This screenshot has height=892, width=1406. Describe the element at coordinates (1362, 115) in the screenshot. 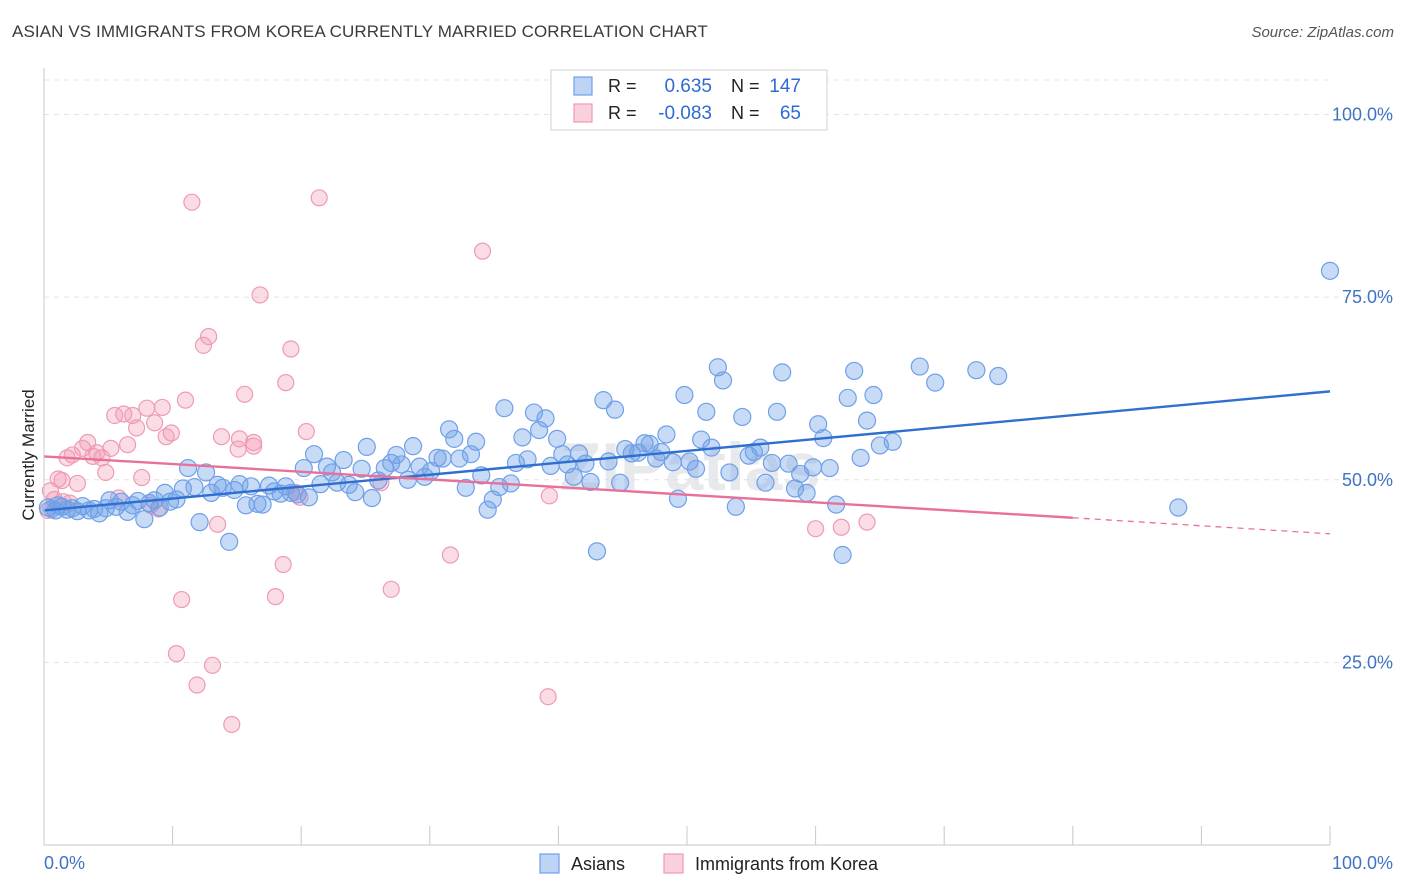

I see `y-tick-label-3: 100.0%` at that location.